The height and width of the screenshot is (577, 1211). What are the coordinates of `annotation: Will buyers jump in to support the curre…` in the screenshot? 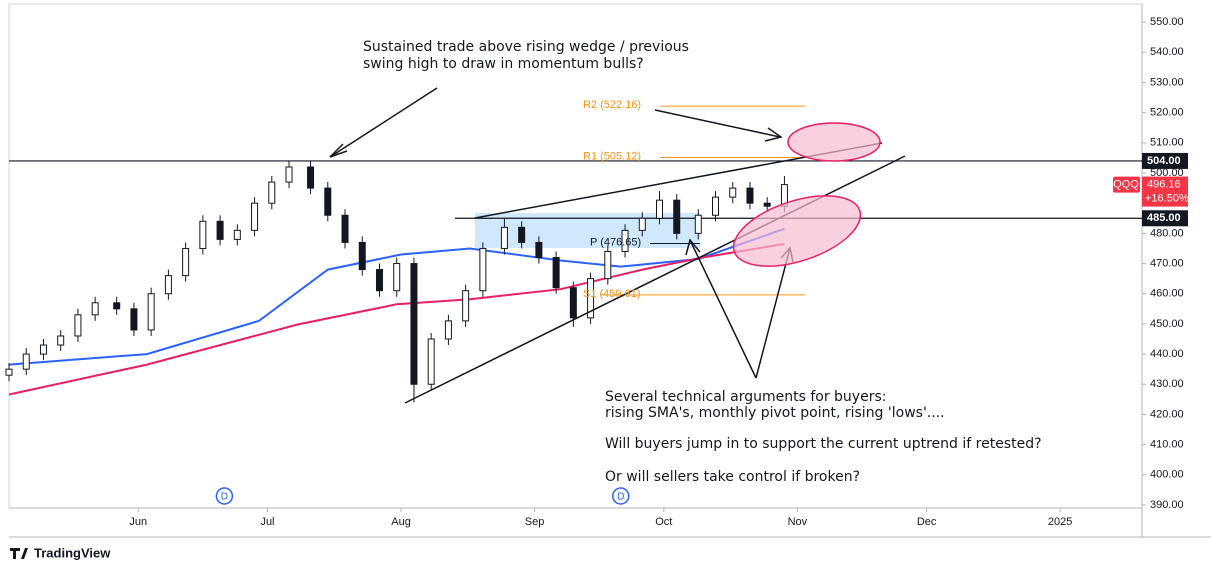 It's located at (823, 444).